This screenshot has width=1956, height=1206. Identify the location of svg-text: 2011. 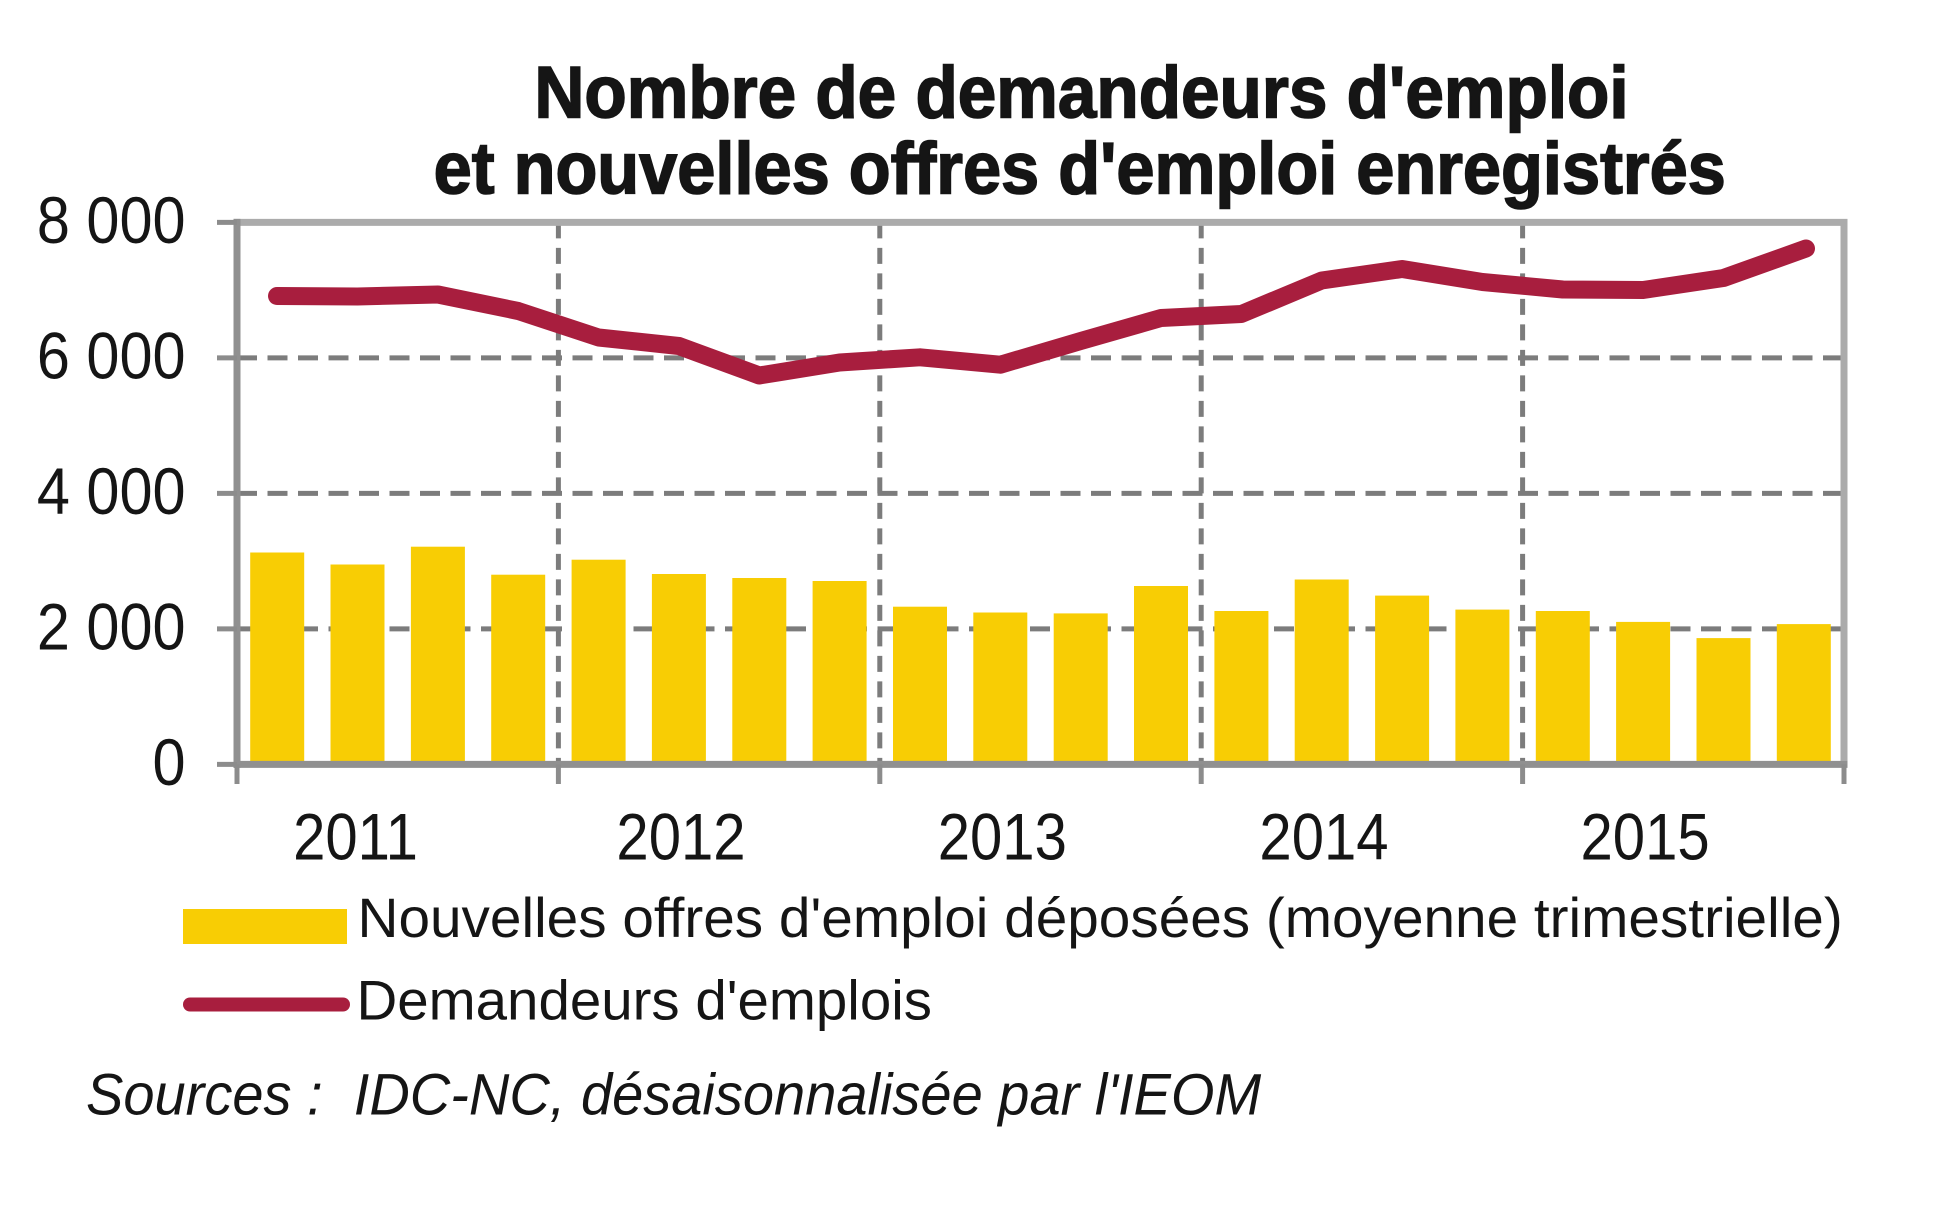
(355, 837).